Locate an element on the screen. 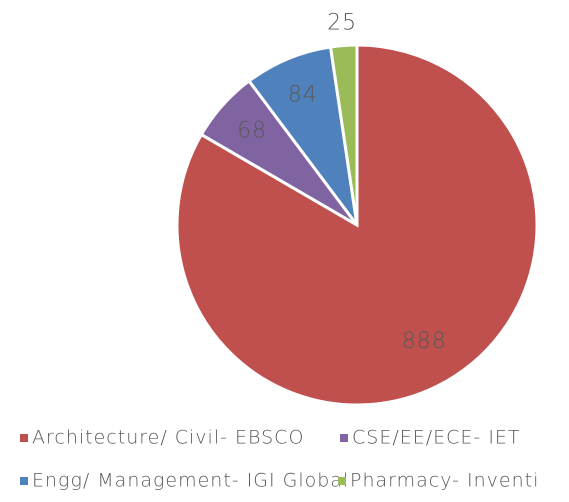 This screenshot has height=502, width=569. legend-label: Pharmacy- Inventi is located at coordinates (444, 481).